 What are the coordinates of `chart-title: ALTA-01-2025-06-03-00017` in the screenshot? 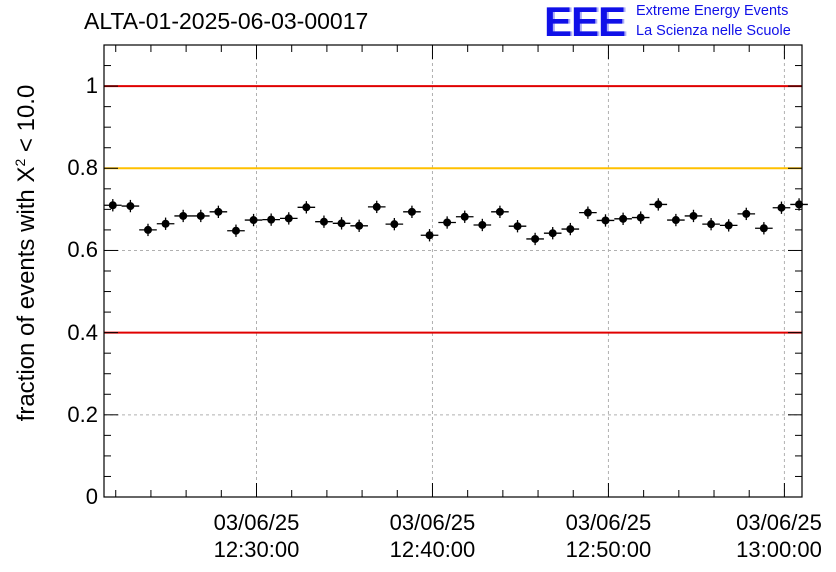 It's located at (226, 21).